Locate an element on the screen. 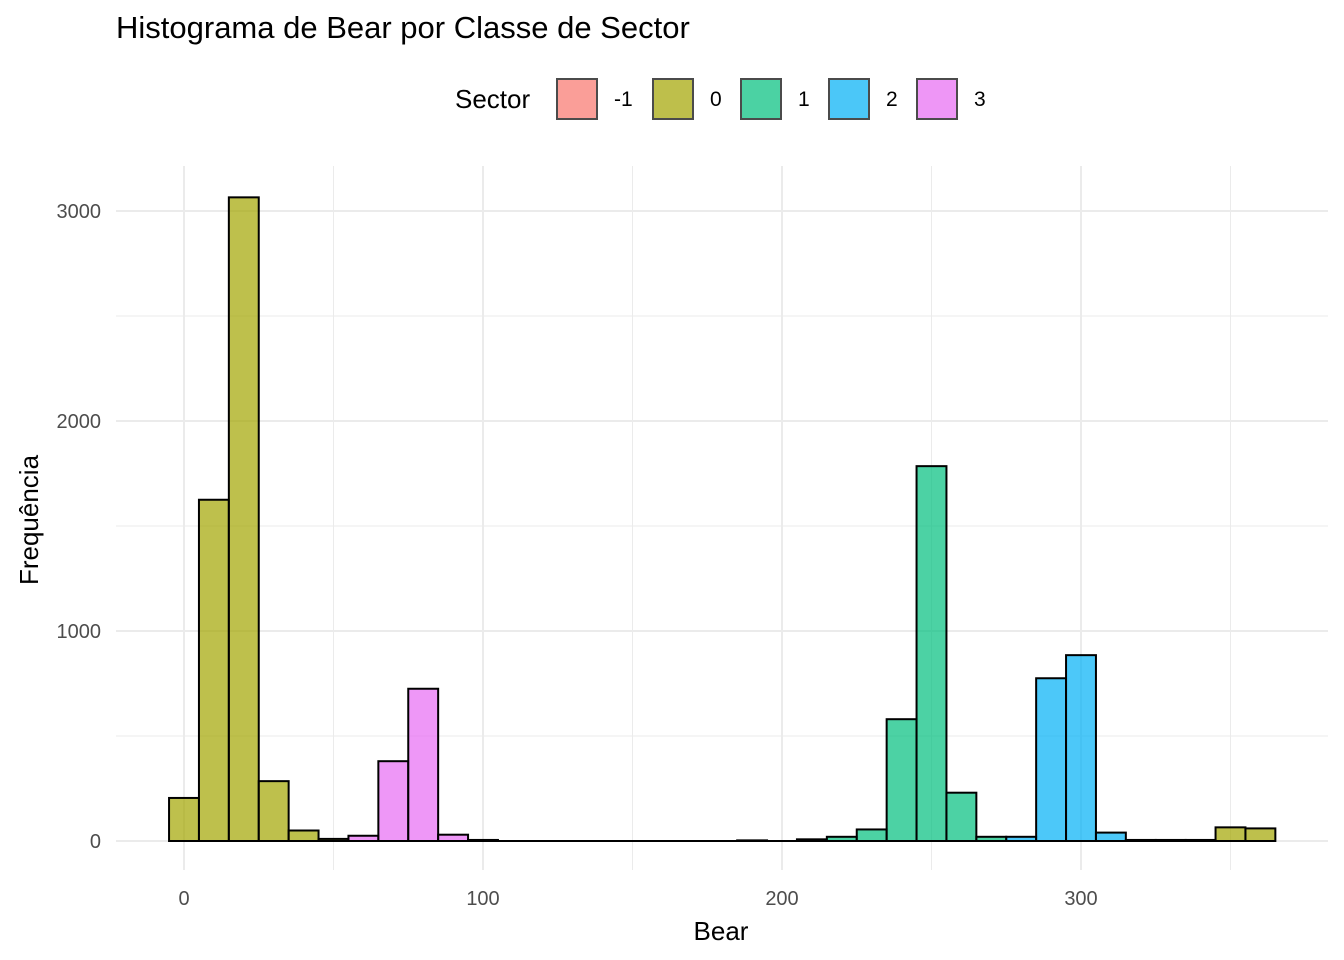 The image size is (1344, 960). legend-label-sector-2: 2 is located at coordinates (892, 99).